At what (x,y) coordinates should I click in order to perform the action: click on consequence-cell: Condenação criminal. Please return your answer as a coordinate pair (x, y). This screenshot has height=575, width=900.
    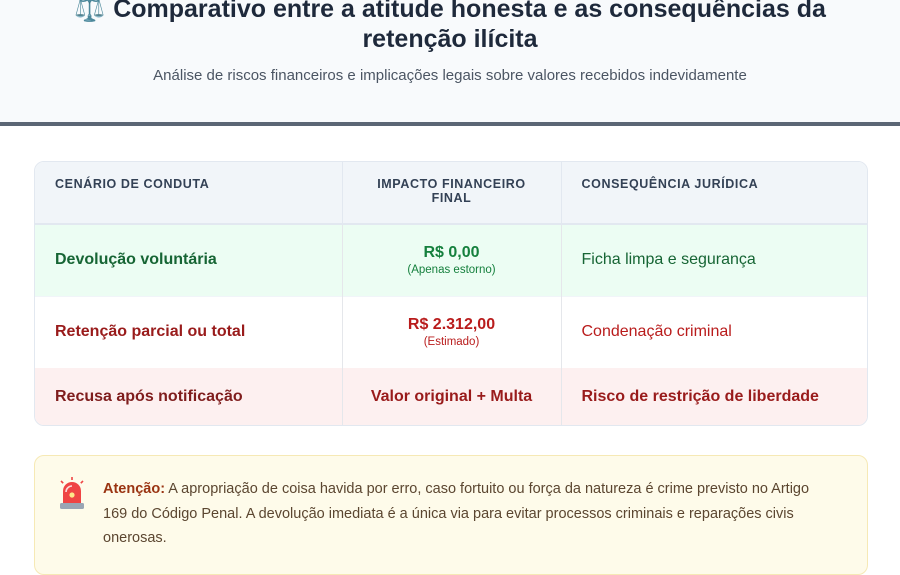
    Looking at the image, I should click on (713, 331).